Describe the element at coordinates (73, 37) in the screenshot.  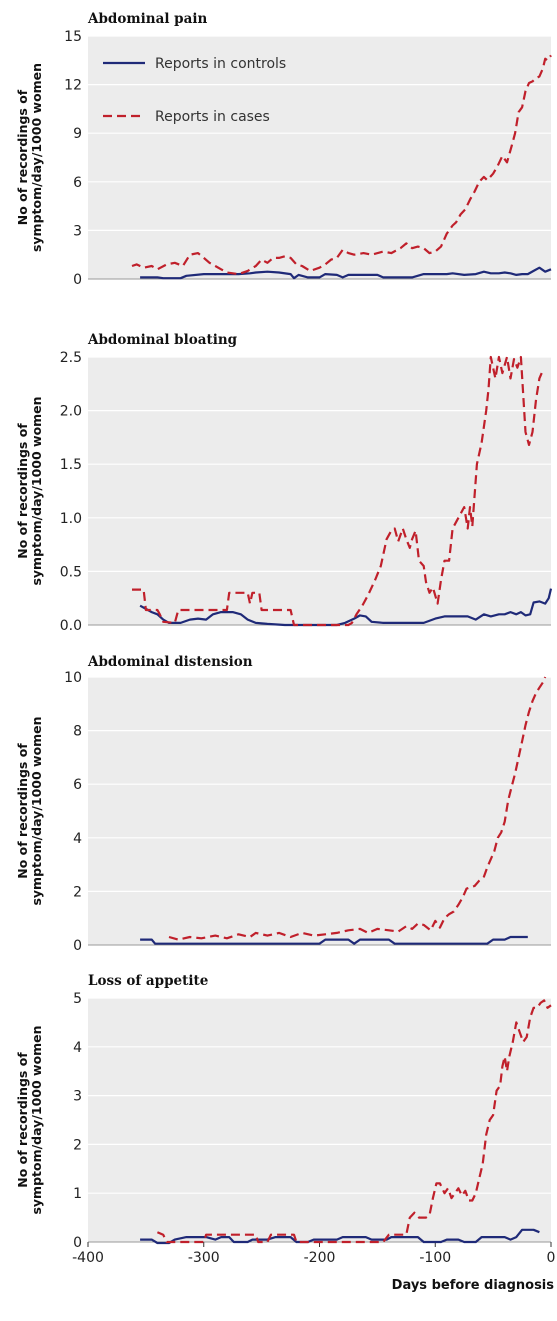
I see `y-tick-label: 15` at that location.